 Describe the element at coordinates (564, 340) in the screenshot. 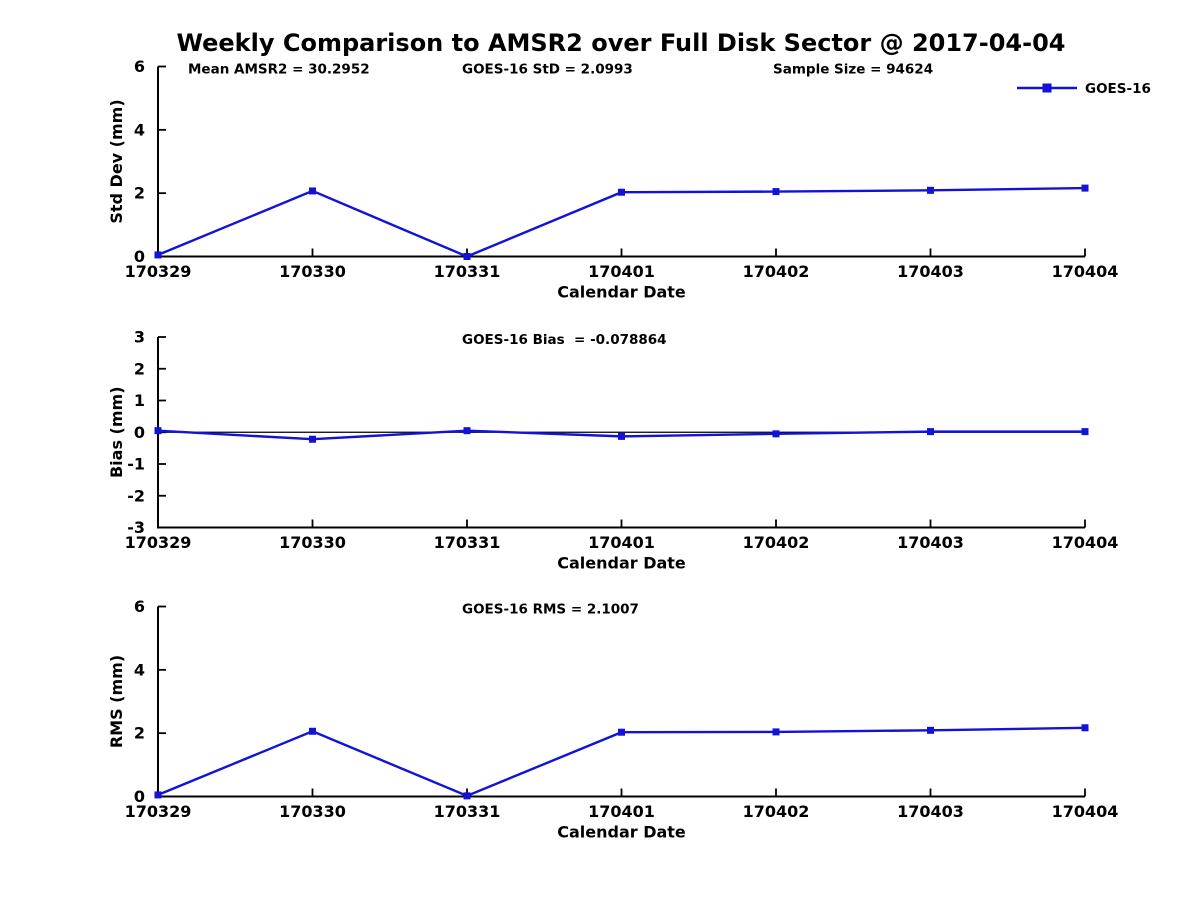

I see `subplot-annotation: GOES-16 Bias = -0.078864` at that location.